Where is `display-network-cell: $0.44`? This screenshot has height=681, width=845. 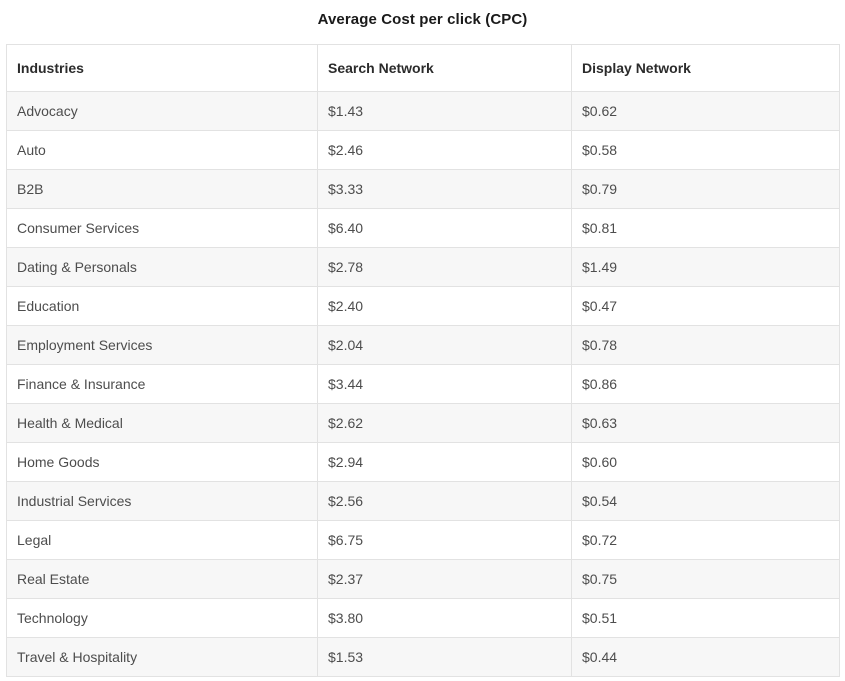 display-network-cell: $0.44 is located at coordinates (705, 657).